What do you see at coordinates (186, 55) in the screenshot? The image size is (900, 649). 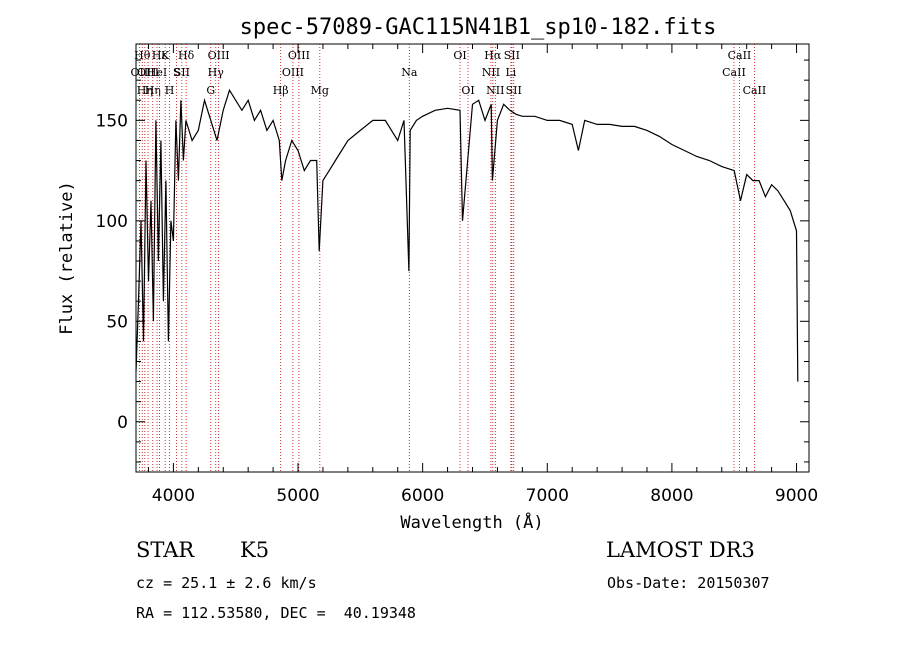 I see `emission-line-label: Hδ` at bounding box center [186, 55].